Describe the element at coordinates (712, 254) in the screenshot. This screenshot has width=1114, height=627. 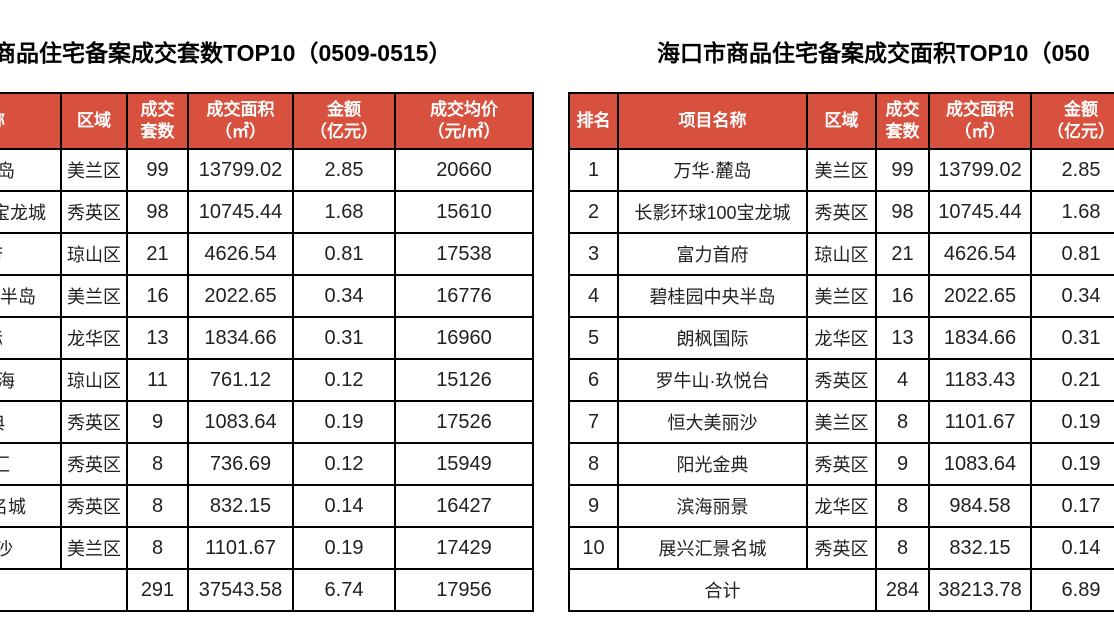
I see `project-name-cell: 富力首府` at that location.